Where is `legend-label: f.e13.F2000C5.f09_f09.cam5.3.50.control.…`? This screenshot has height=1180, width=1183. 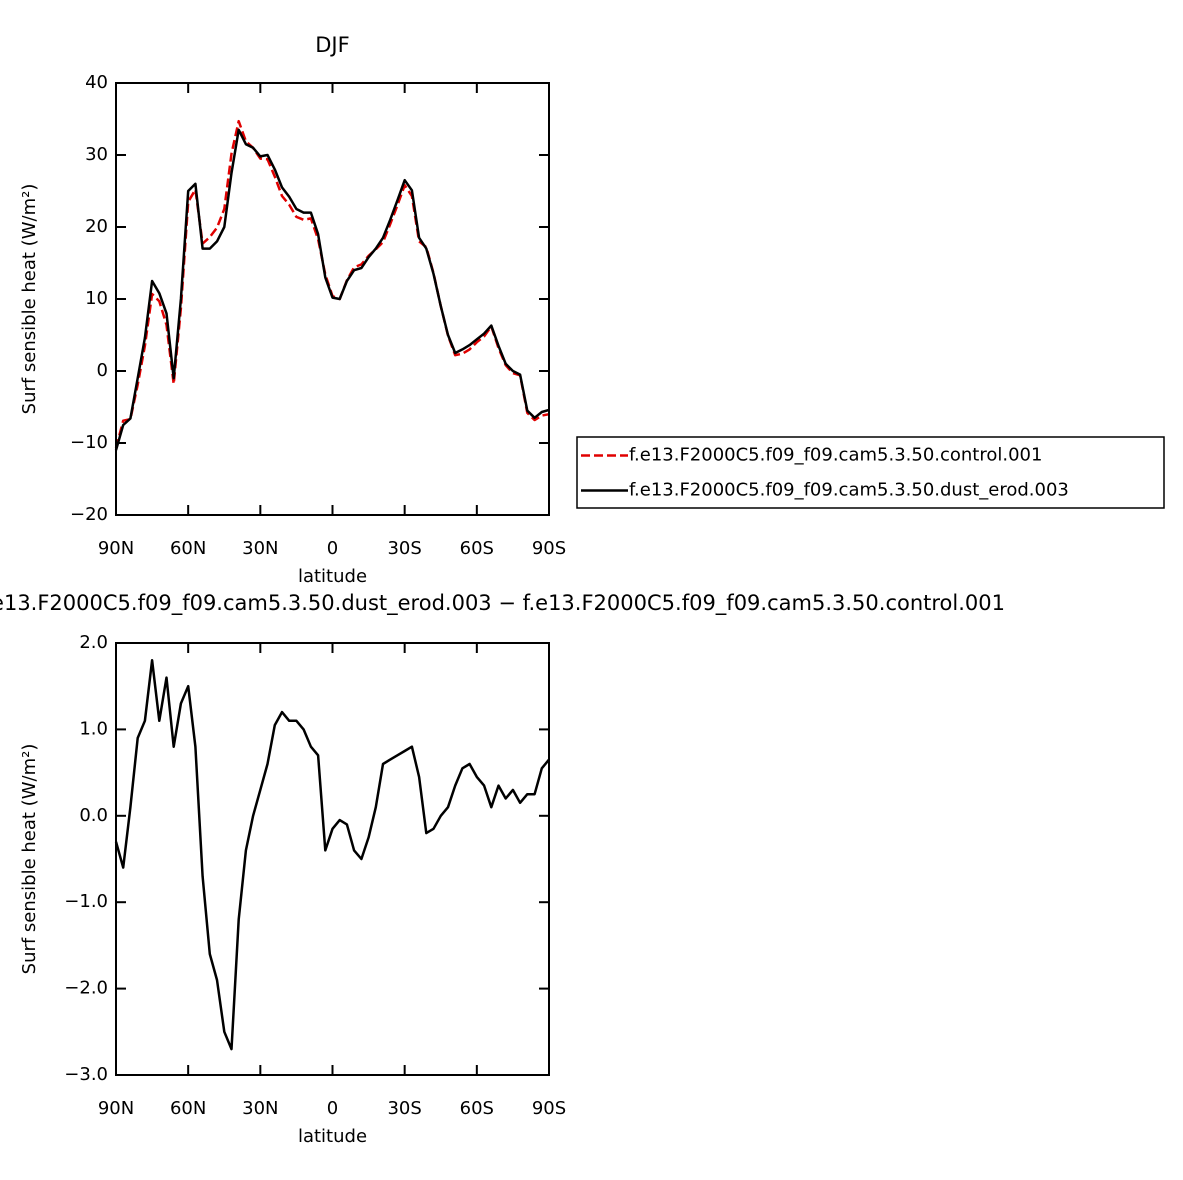
legend-label: f.e13.F2000C5.f09_f09.cam5.3.50.control.… is located at coordinates (835, 455).